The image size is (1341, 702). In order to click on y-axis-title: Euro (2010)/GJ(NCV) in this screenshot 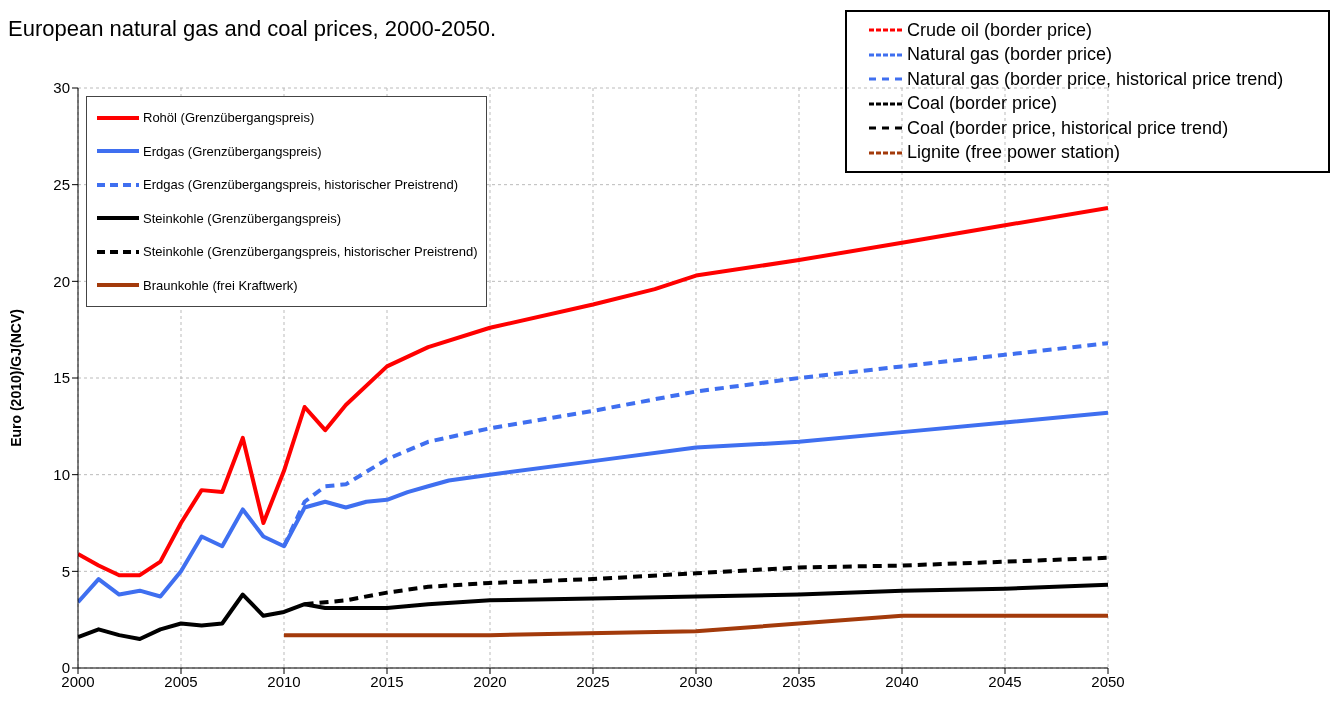, I will do `click(15, 378)`.